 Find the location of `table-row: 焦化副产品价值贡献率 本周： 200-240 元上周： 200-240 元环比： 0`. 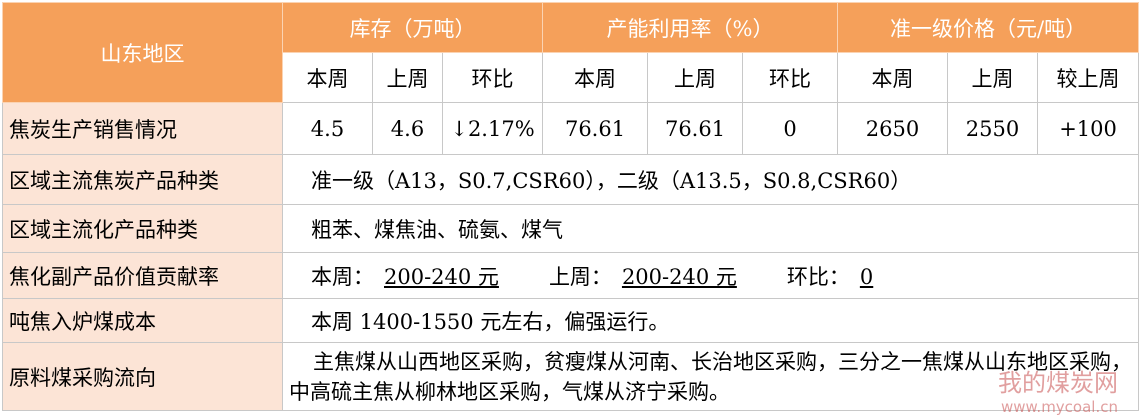

table-row: 焦化副产品价值贡献率 本周： 200-240 元上周： 200-240 元环比： 0 is located at coordinates (571, 275).